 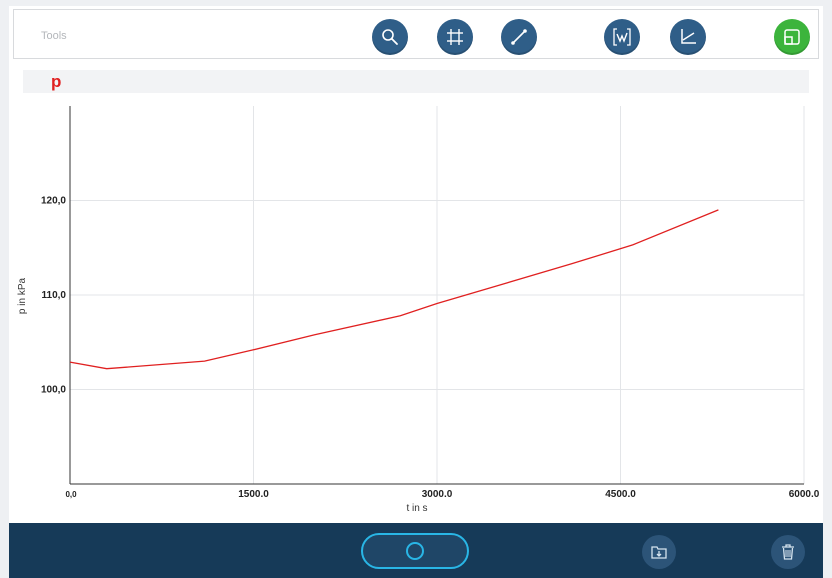 I want to click on fullscreen-button, so click(x=792, y=37).